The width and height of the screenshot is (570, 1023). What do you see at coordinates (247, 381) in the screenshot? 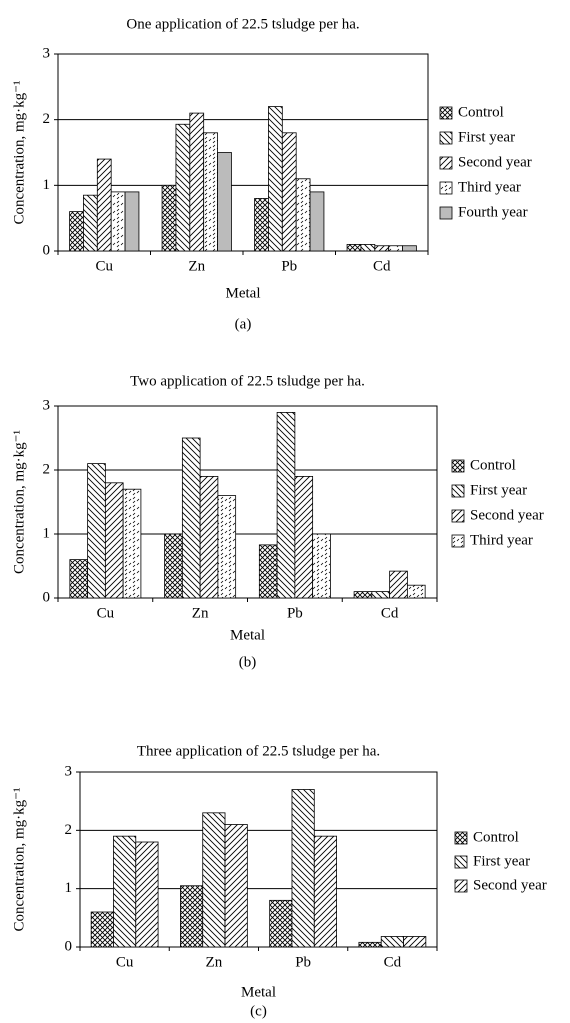
I see `chart-title: Two application of 22.5 tsludge per ha.` at bounding box center [247, 381].